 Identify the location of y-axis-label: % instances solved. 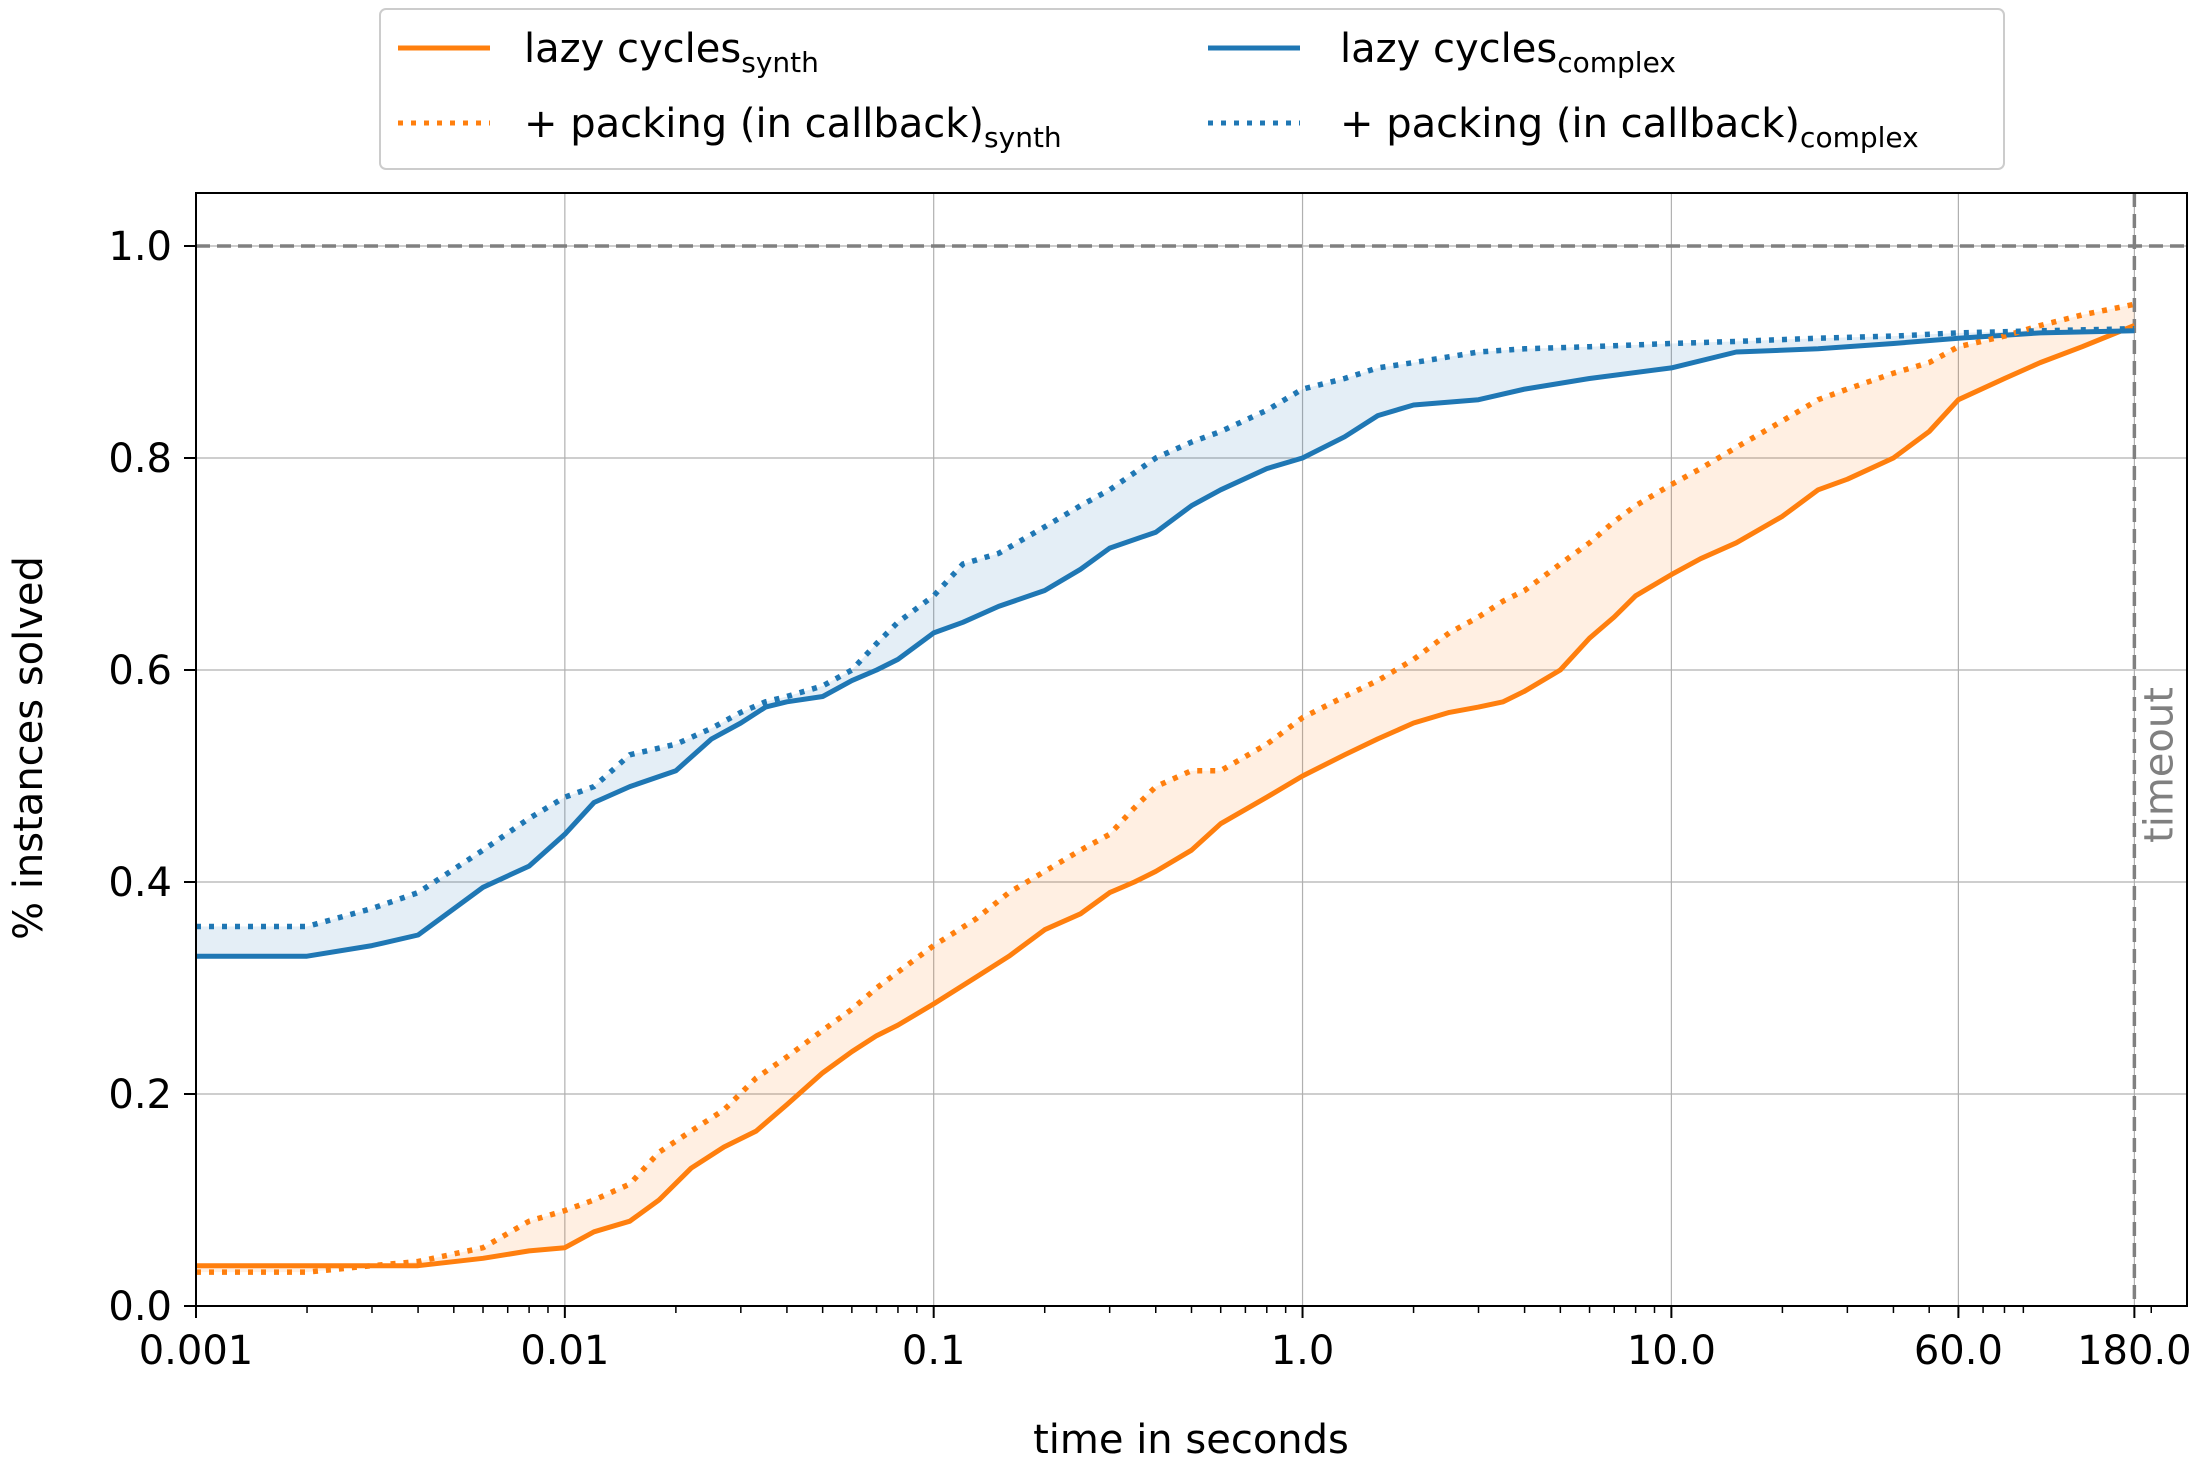
(29, 748).